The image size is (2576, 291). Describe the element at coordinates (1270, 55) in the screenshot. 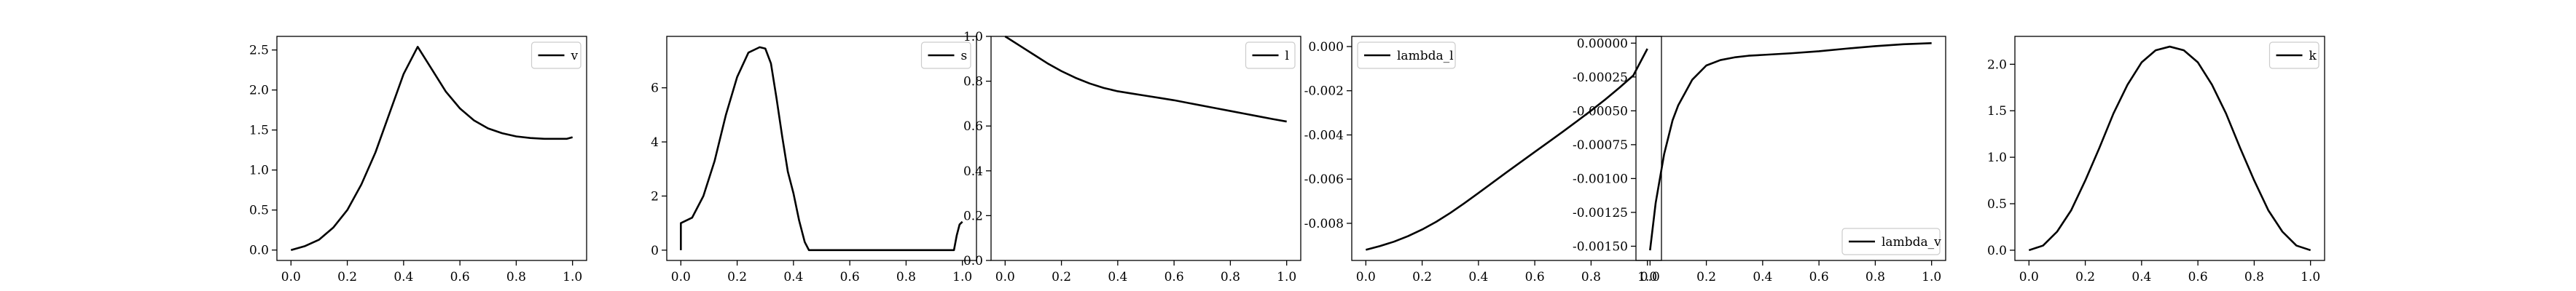

I see `legend: l` at that location.